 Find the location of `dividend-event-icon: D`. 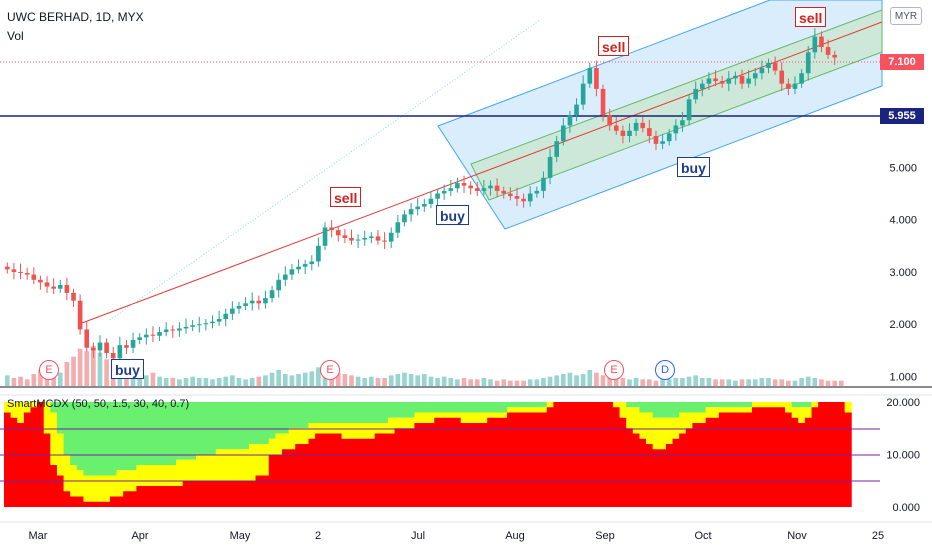

dividend-event-icon: D is located at coordinates (665, 370).